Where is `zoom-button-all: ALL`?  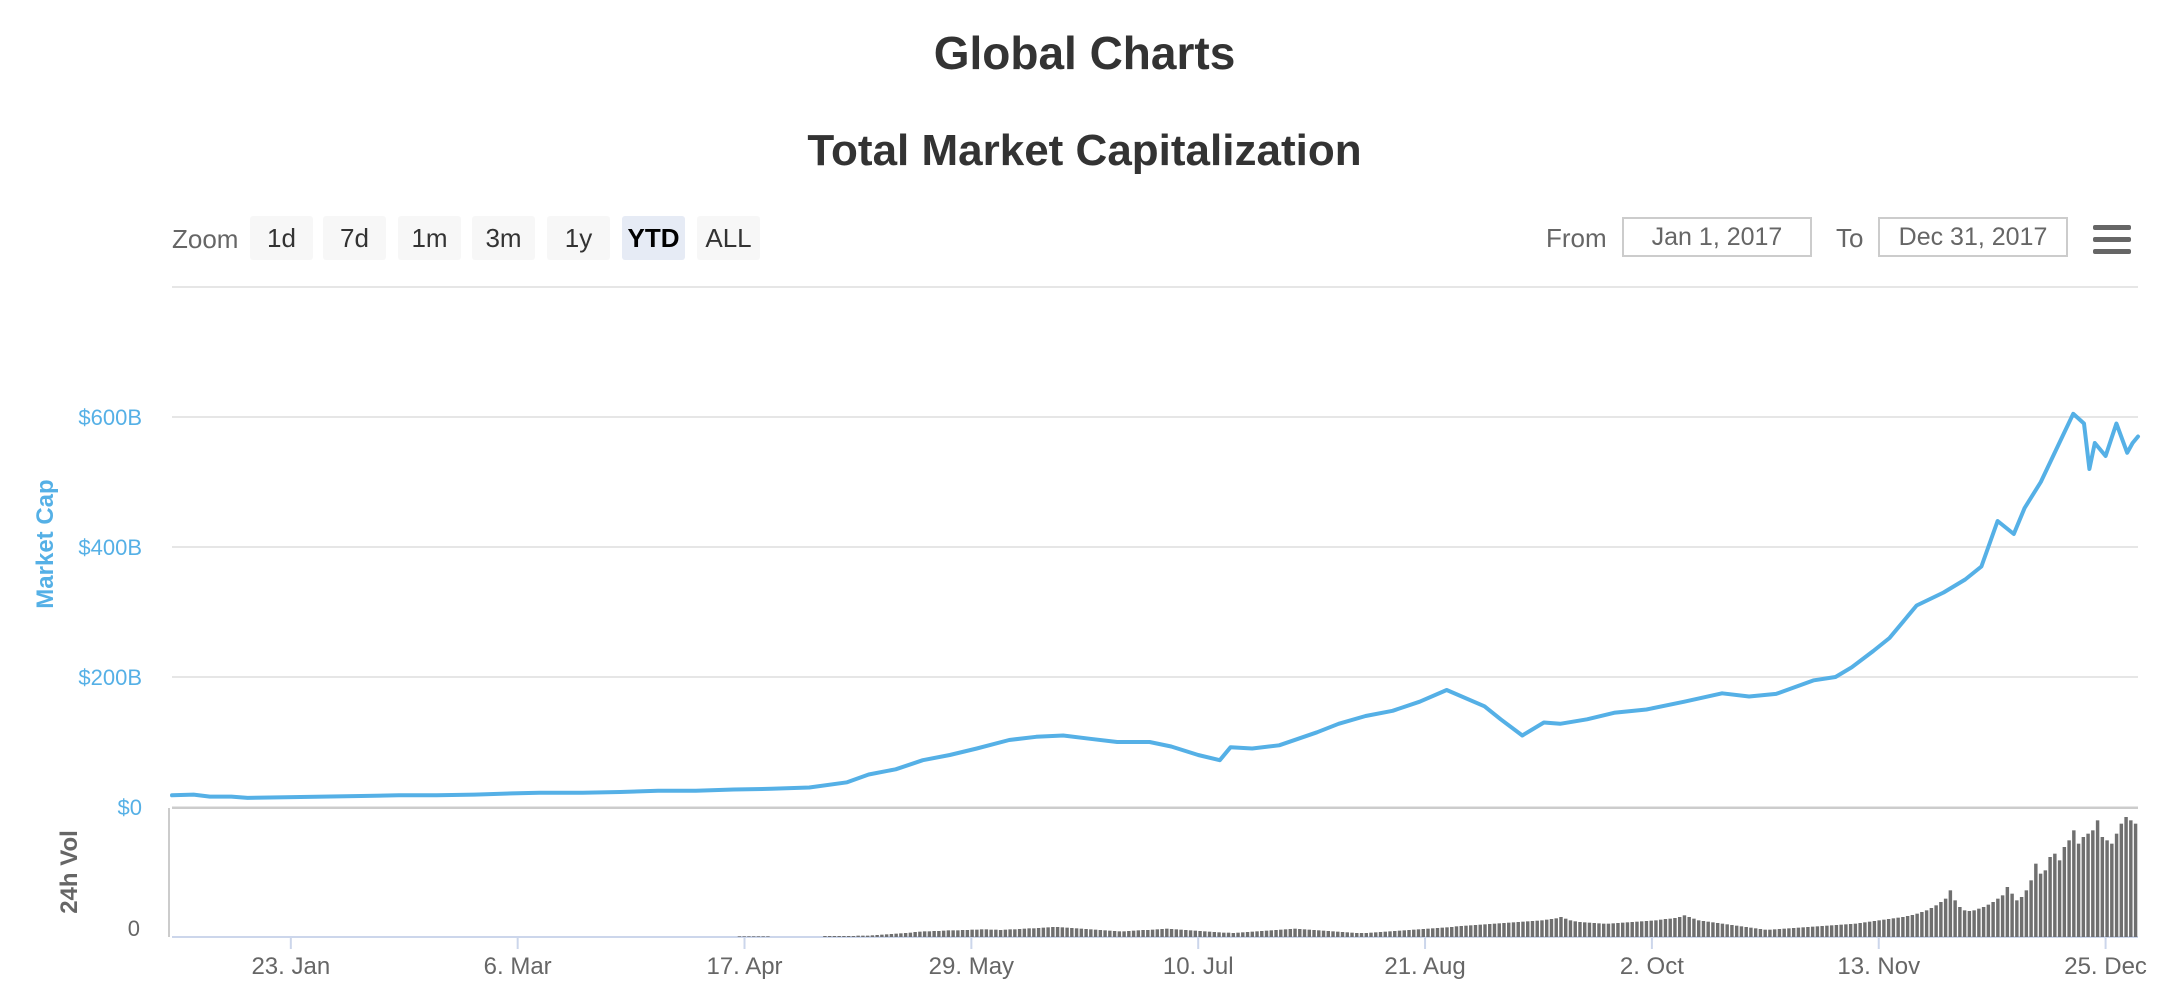
zoom-button-all: ALL is located at coordinates (728, 238).